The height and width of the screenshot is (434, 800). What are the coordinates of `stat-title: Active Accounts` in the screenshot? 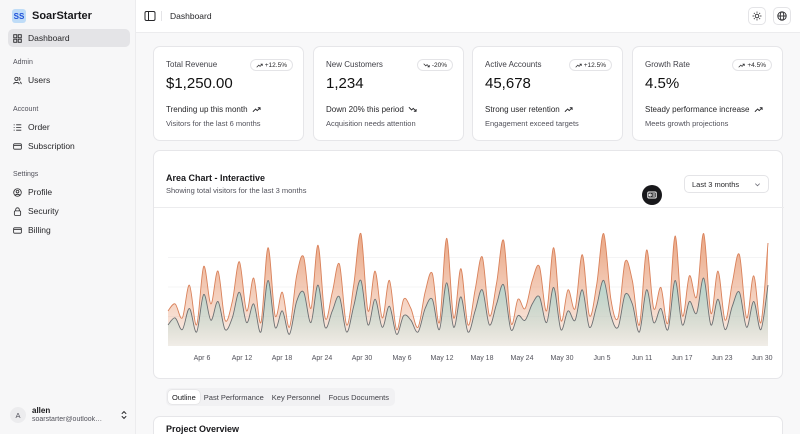 It's located at (513, 64).